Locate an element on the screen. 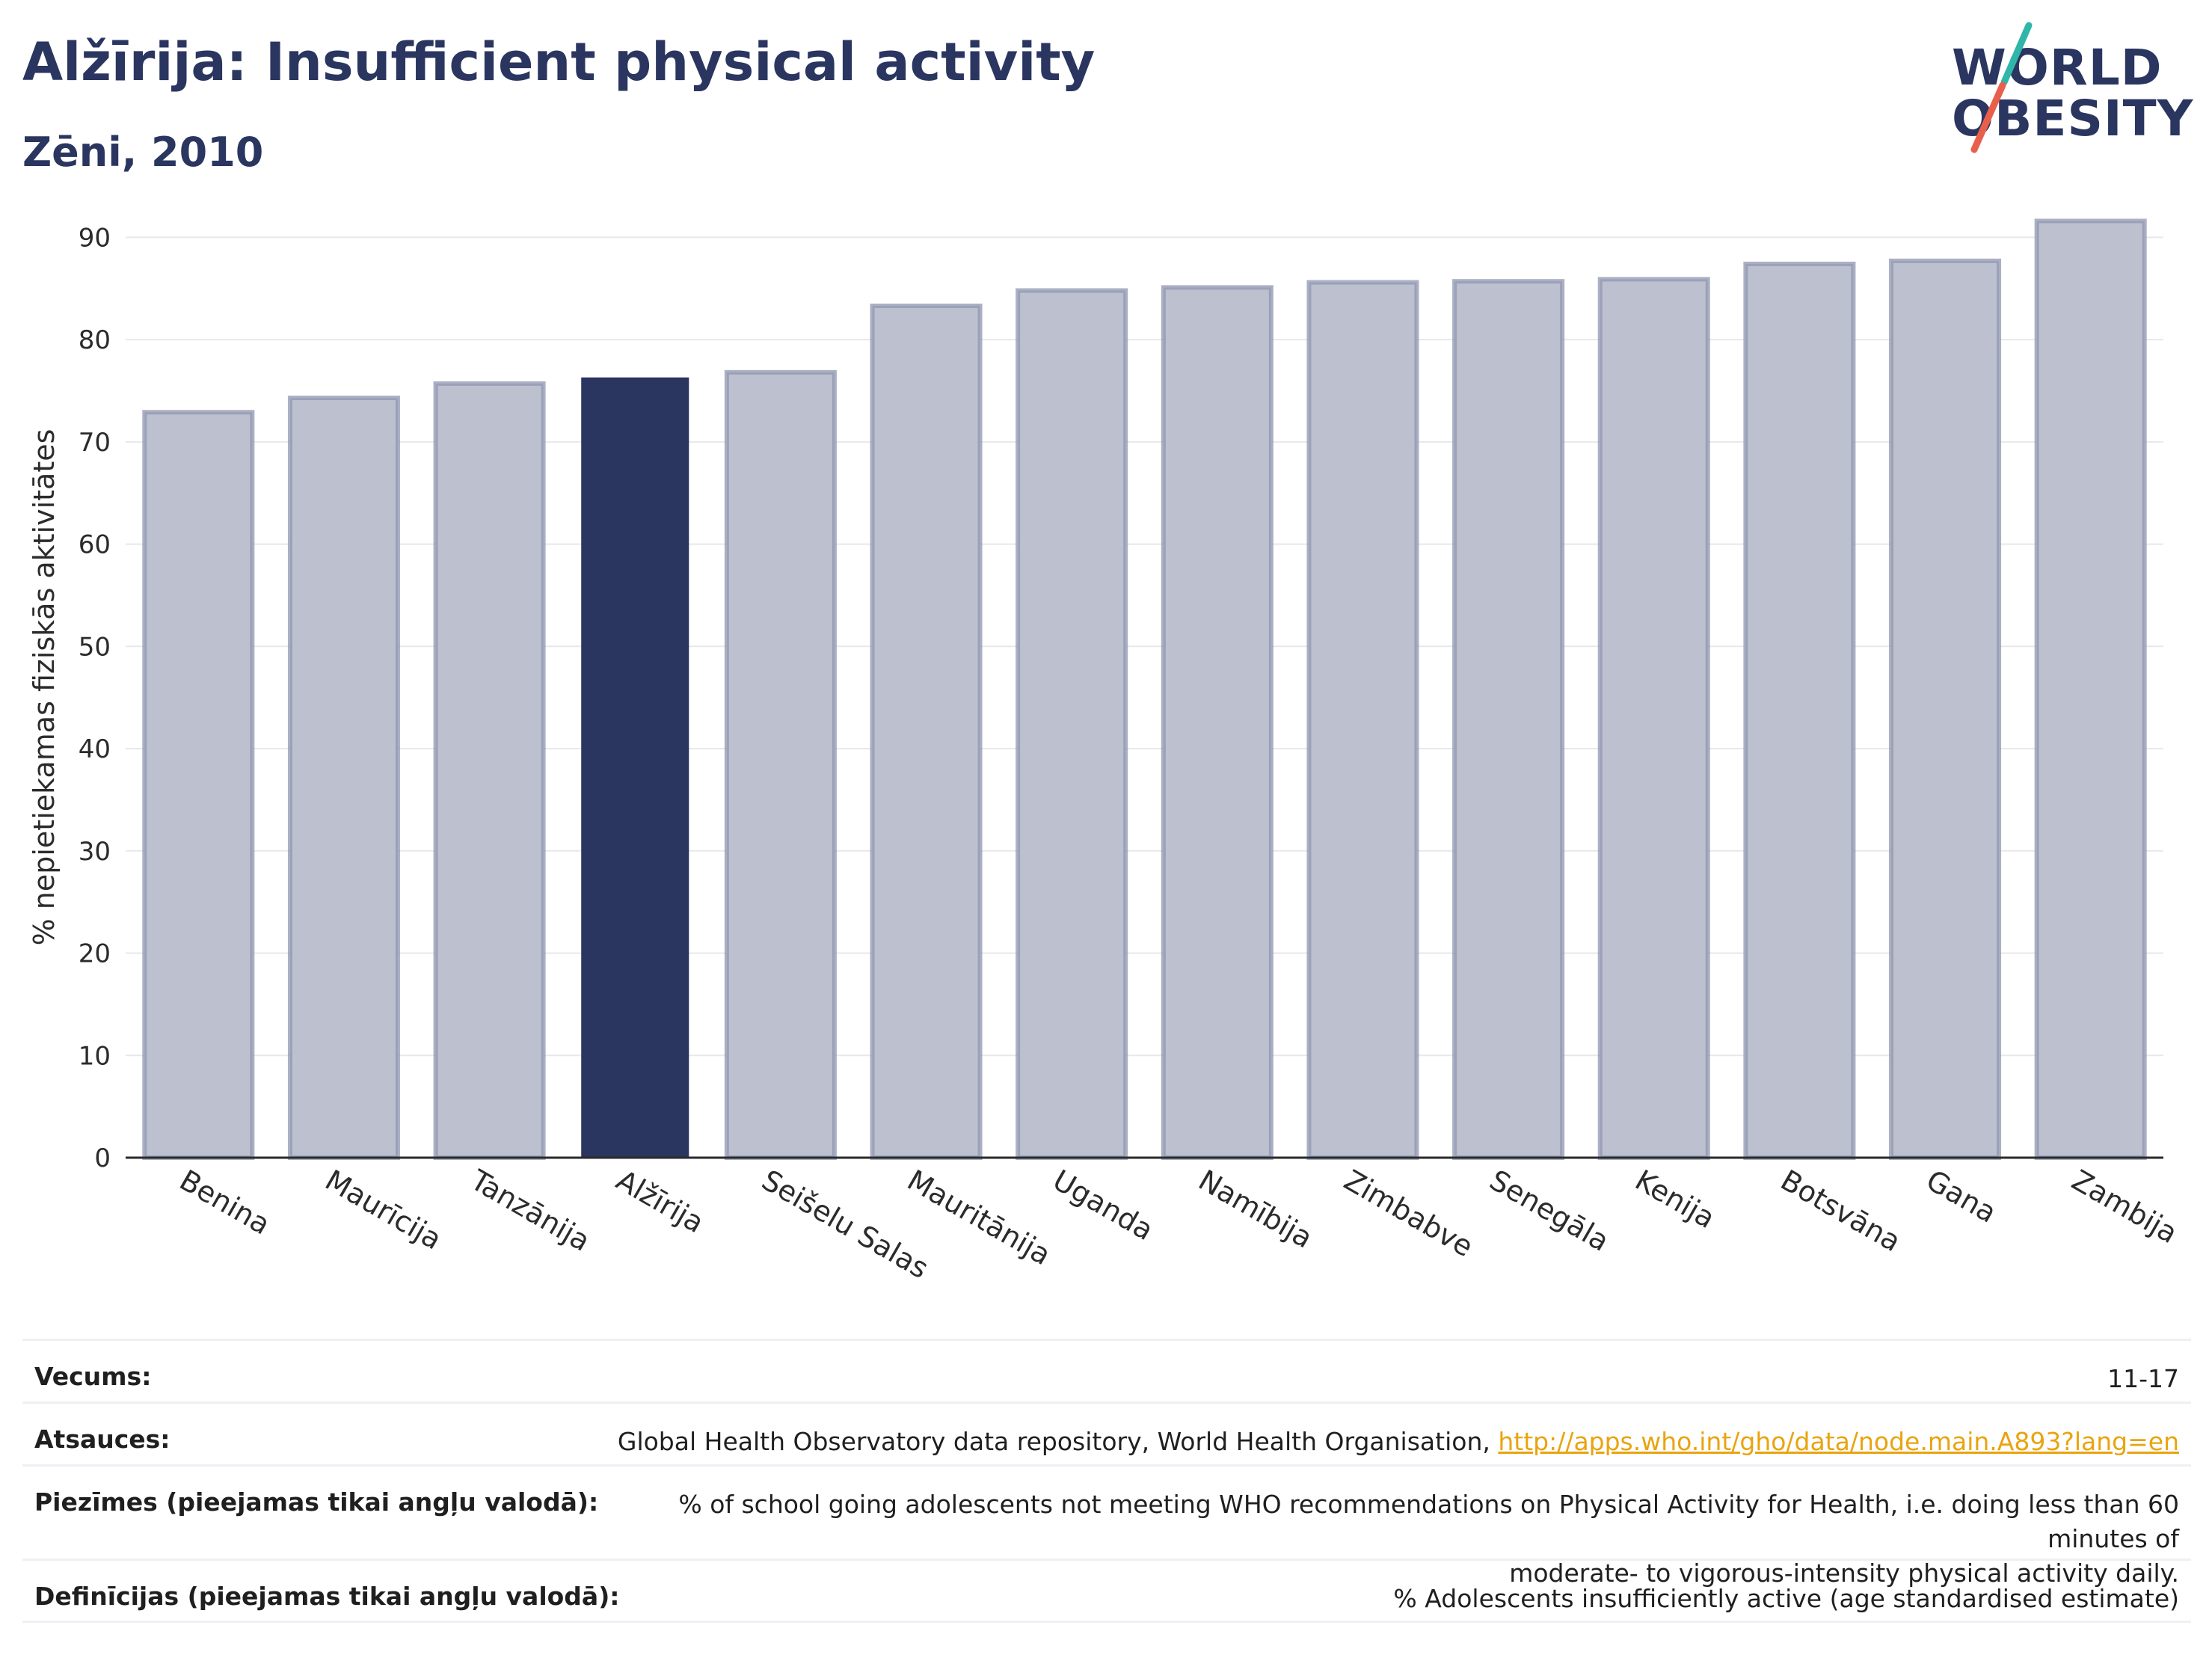 The width and height of the screenshot is (2212, 1655). y-tick-label: 0 is located at coordinates (103, 1158).